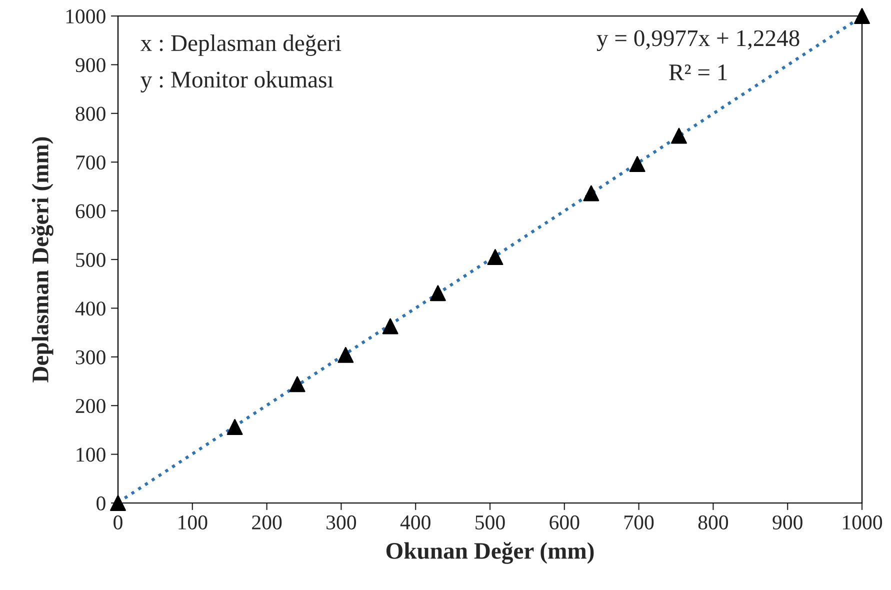 This screenshot has height=590, width=891. Describe the element at coordinates (237, 81) in the screenshot. I see `annotation: y : Monitor okuması` at that location.